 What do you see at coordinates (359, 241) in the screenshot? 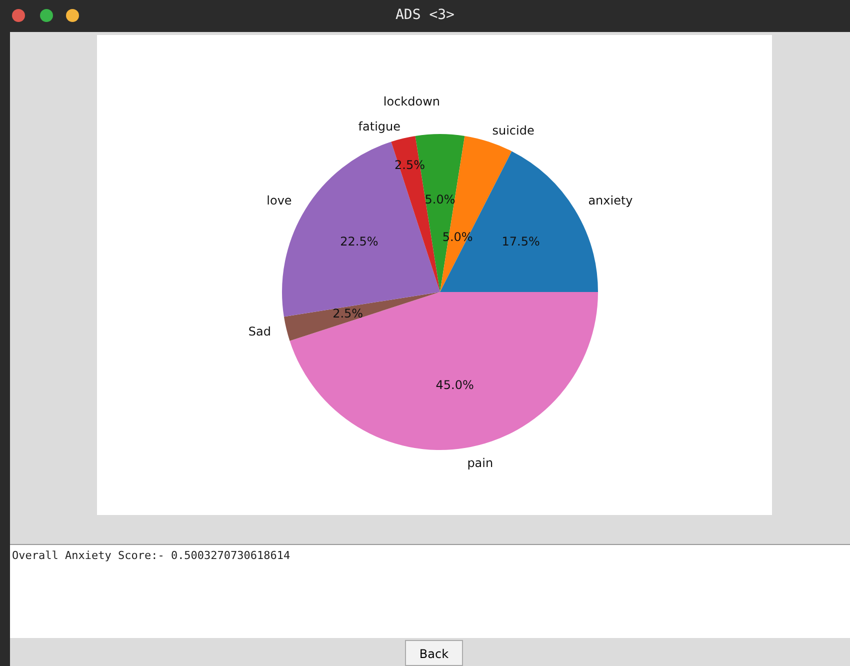
I see `data-label: 22.5%` at bounding box center [359, 241].